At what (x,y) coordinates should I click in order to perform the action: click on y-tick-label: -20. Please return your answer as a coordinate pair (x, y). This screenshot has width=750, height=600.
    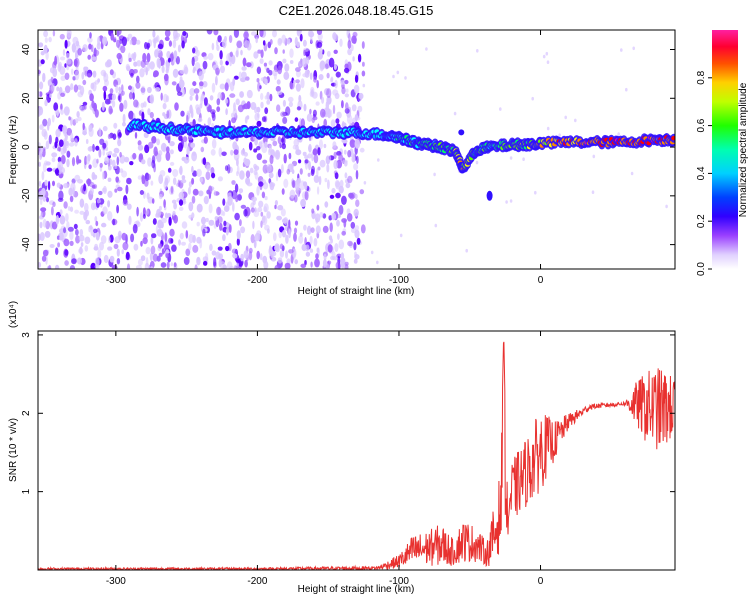
    Looking at the image, I should click on (26, 195).